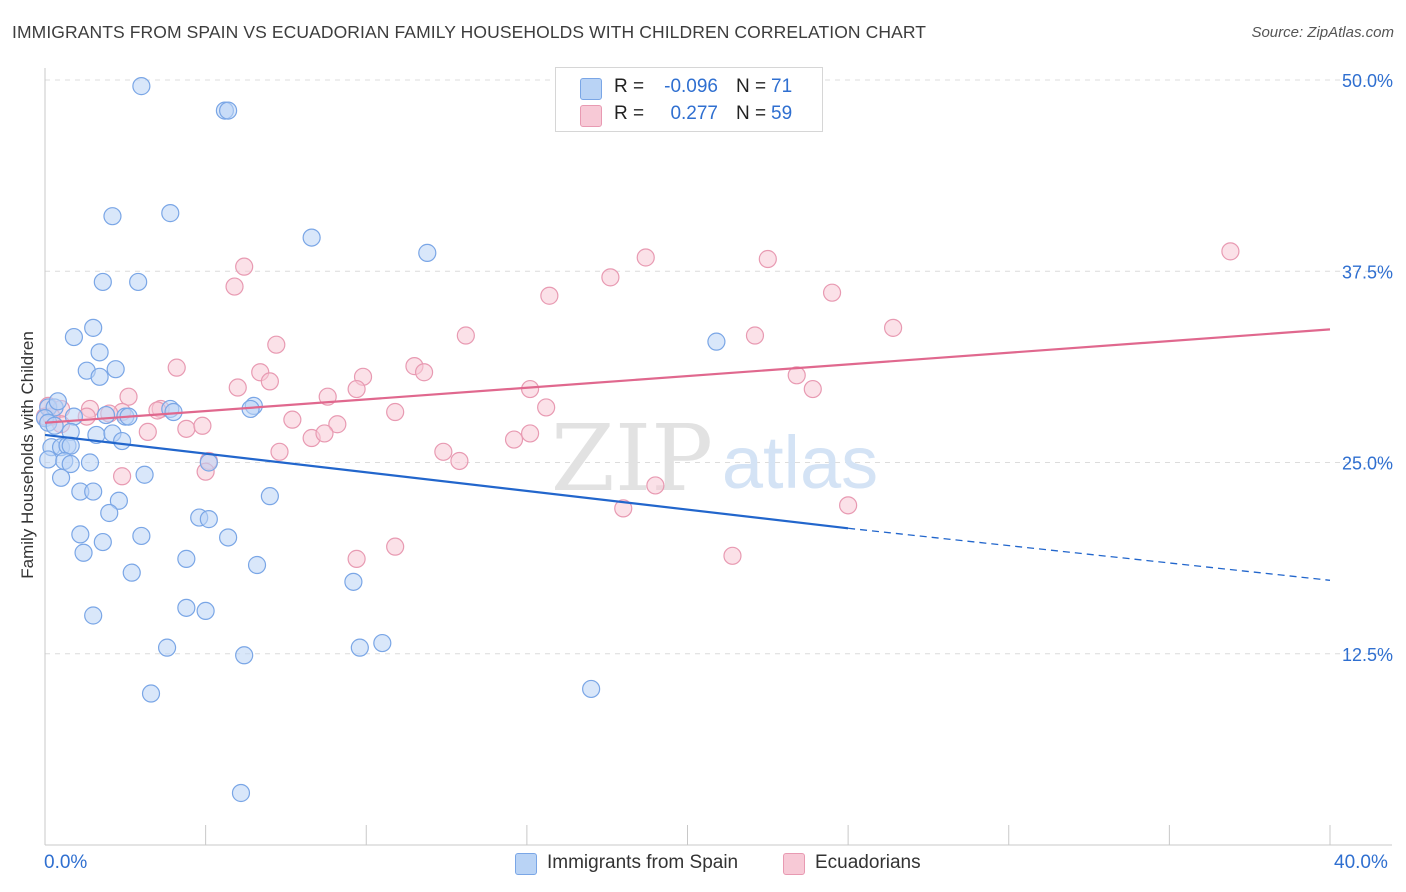 The image size is (1406, 892). I want to click on y-tick-label: 50.0%, so click(1367, 81).